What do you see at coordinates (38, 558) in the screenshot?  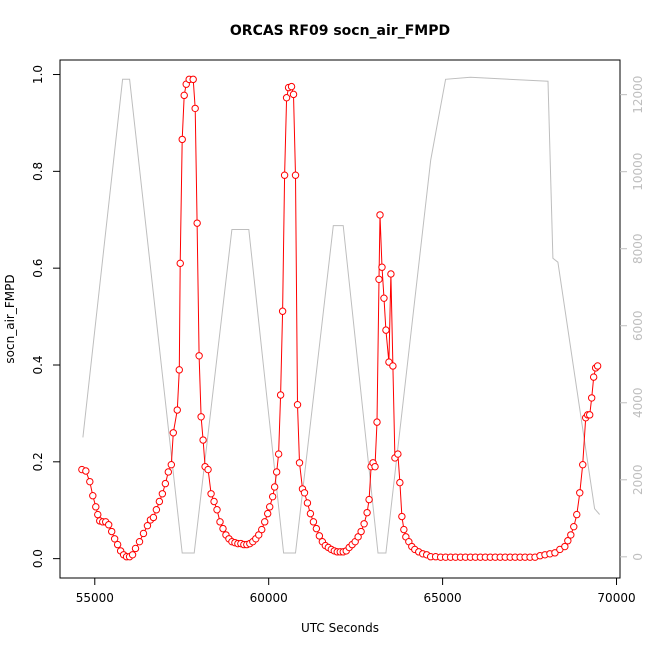 I see `y-tick-label: 0.0` at bounding box center [38, 558].